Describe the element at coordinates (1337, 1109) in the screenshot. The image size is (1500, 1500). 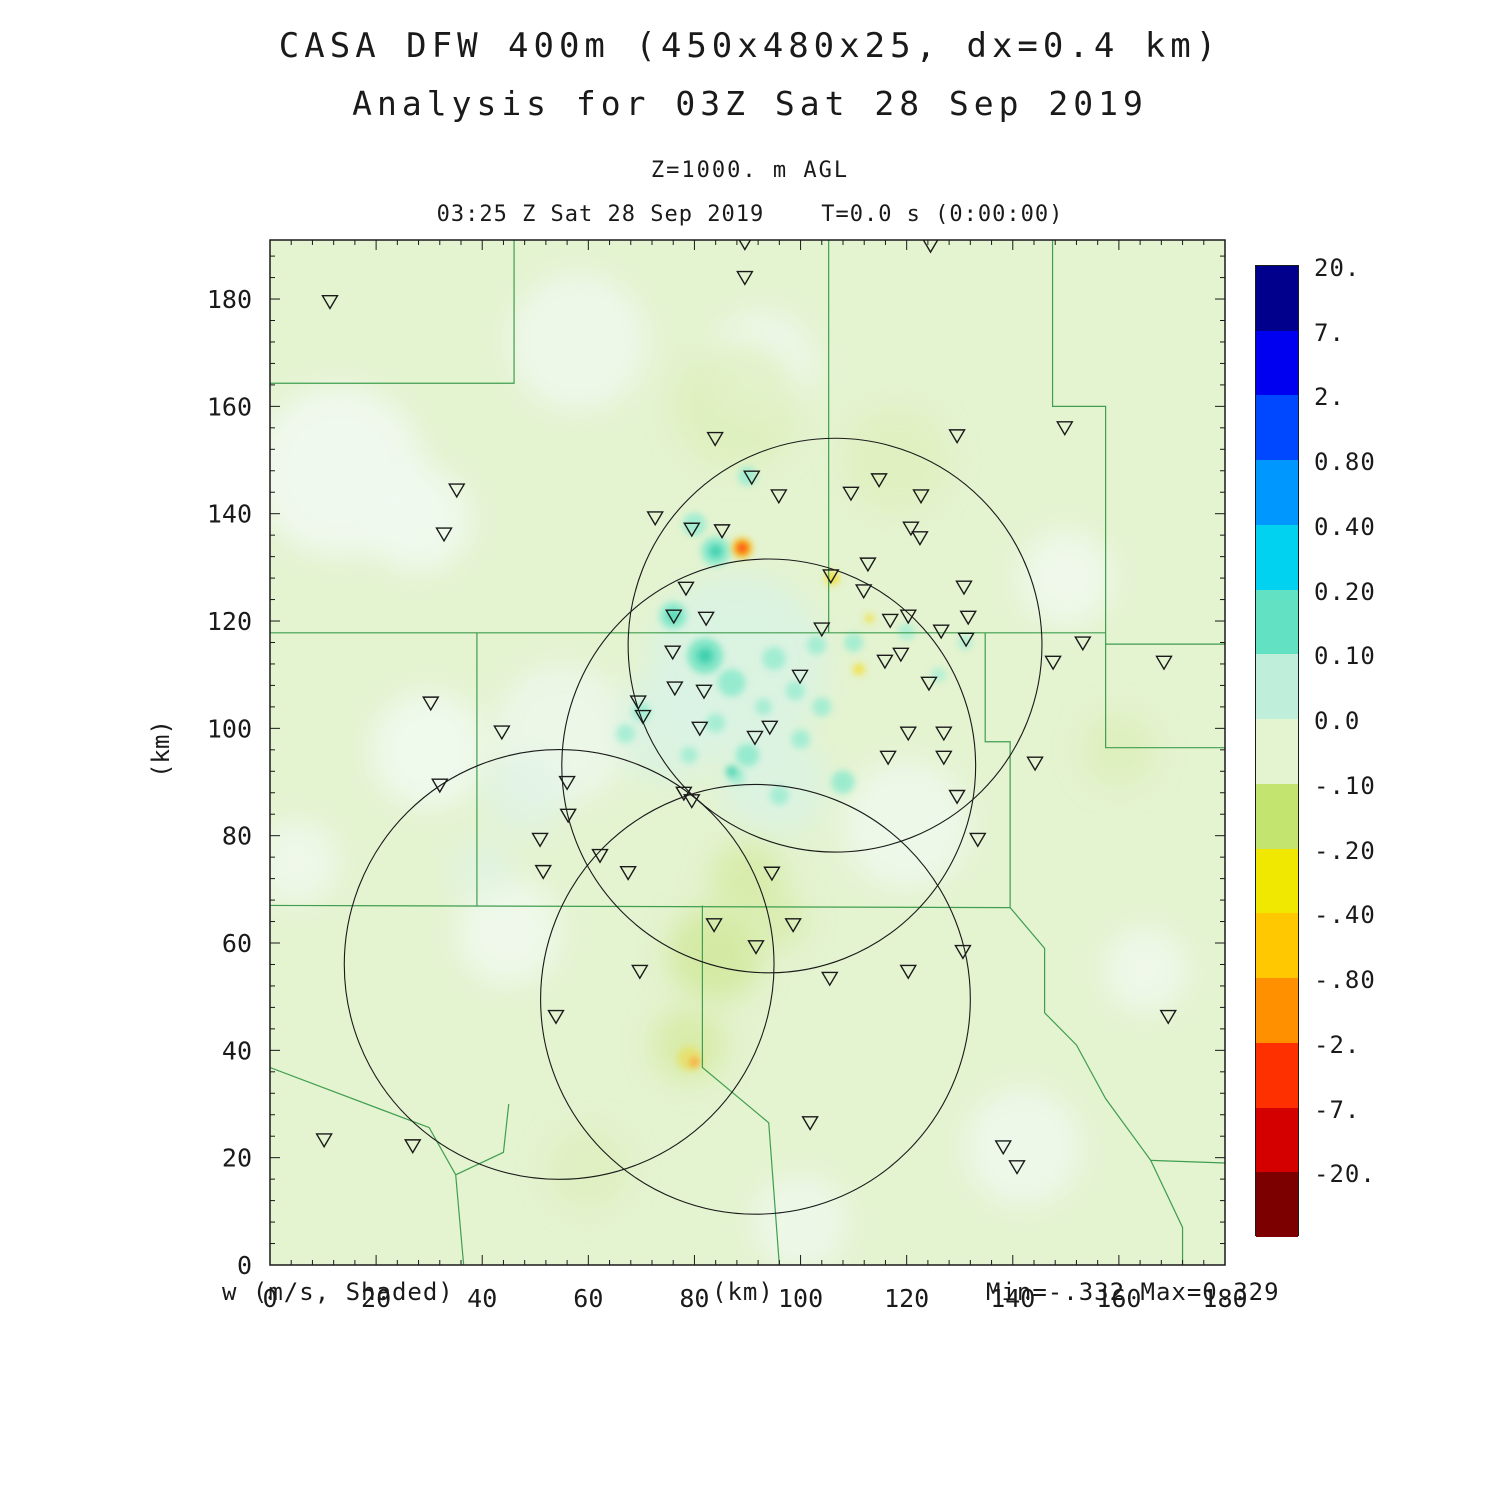
I see `colorbar-tick-label: -7.` at that location.